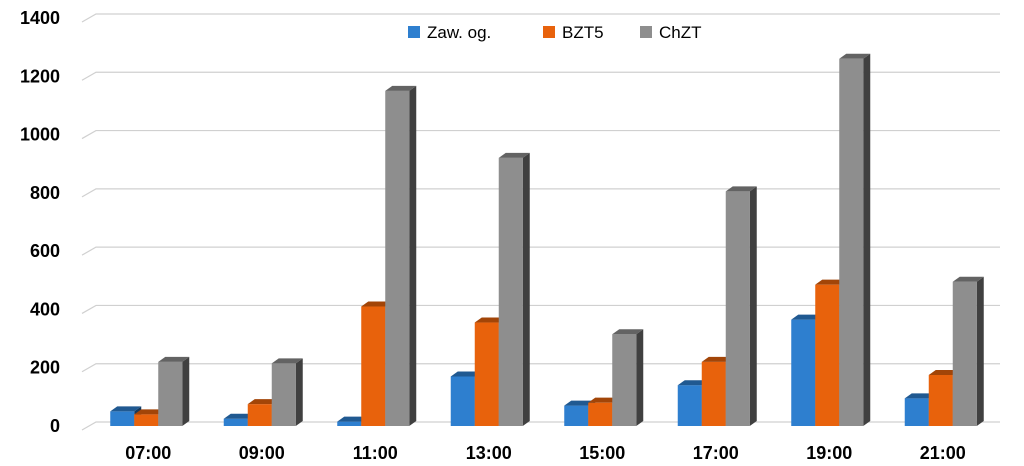 Image resolution: width=1024 pixels, height=466 pixels. What do you see at coordinates (40, 76) in the screenshot?
I see `y-tick-label: 1200` at bounding box center [40, 76].